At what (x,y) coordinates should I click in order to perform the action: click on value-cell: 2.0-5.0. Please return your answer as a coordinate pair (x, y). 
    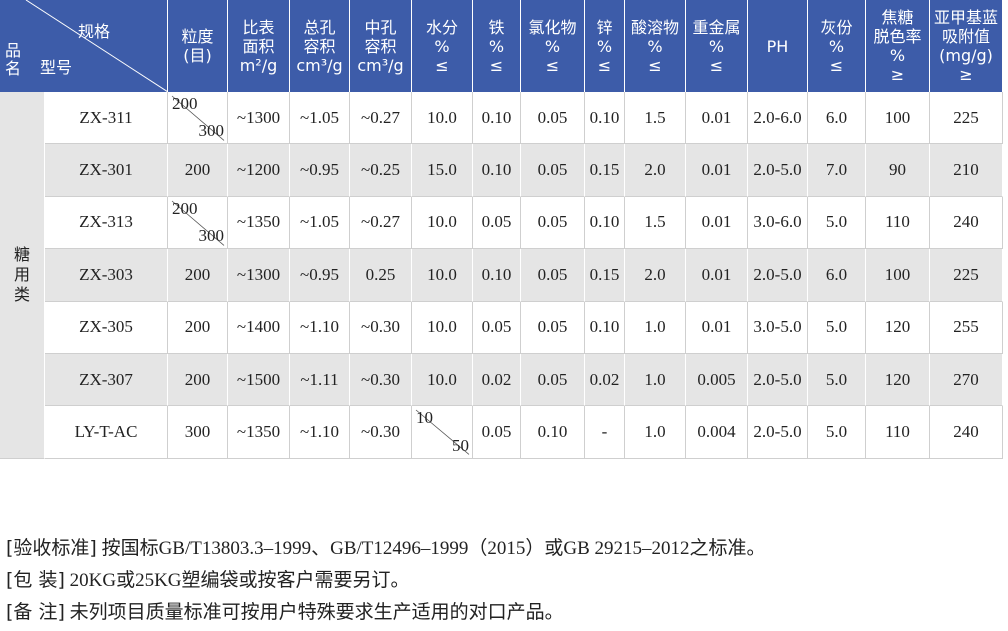
    Looking at the image, I should click on (778, 170).